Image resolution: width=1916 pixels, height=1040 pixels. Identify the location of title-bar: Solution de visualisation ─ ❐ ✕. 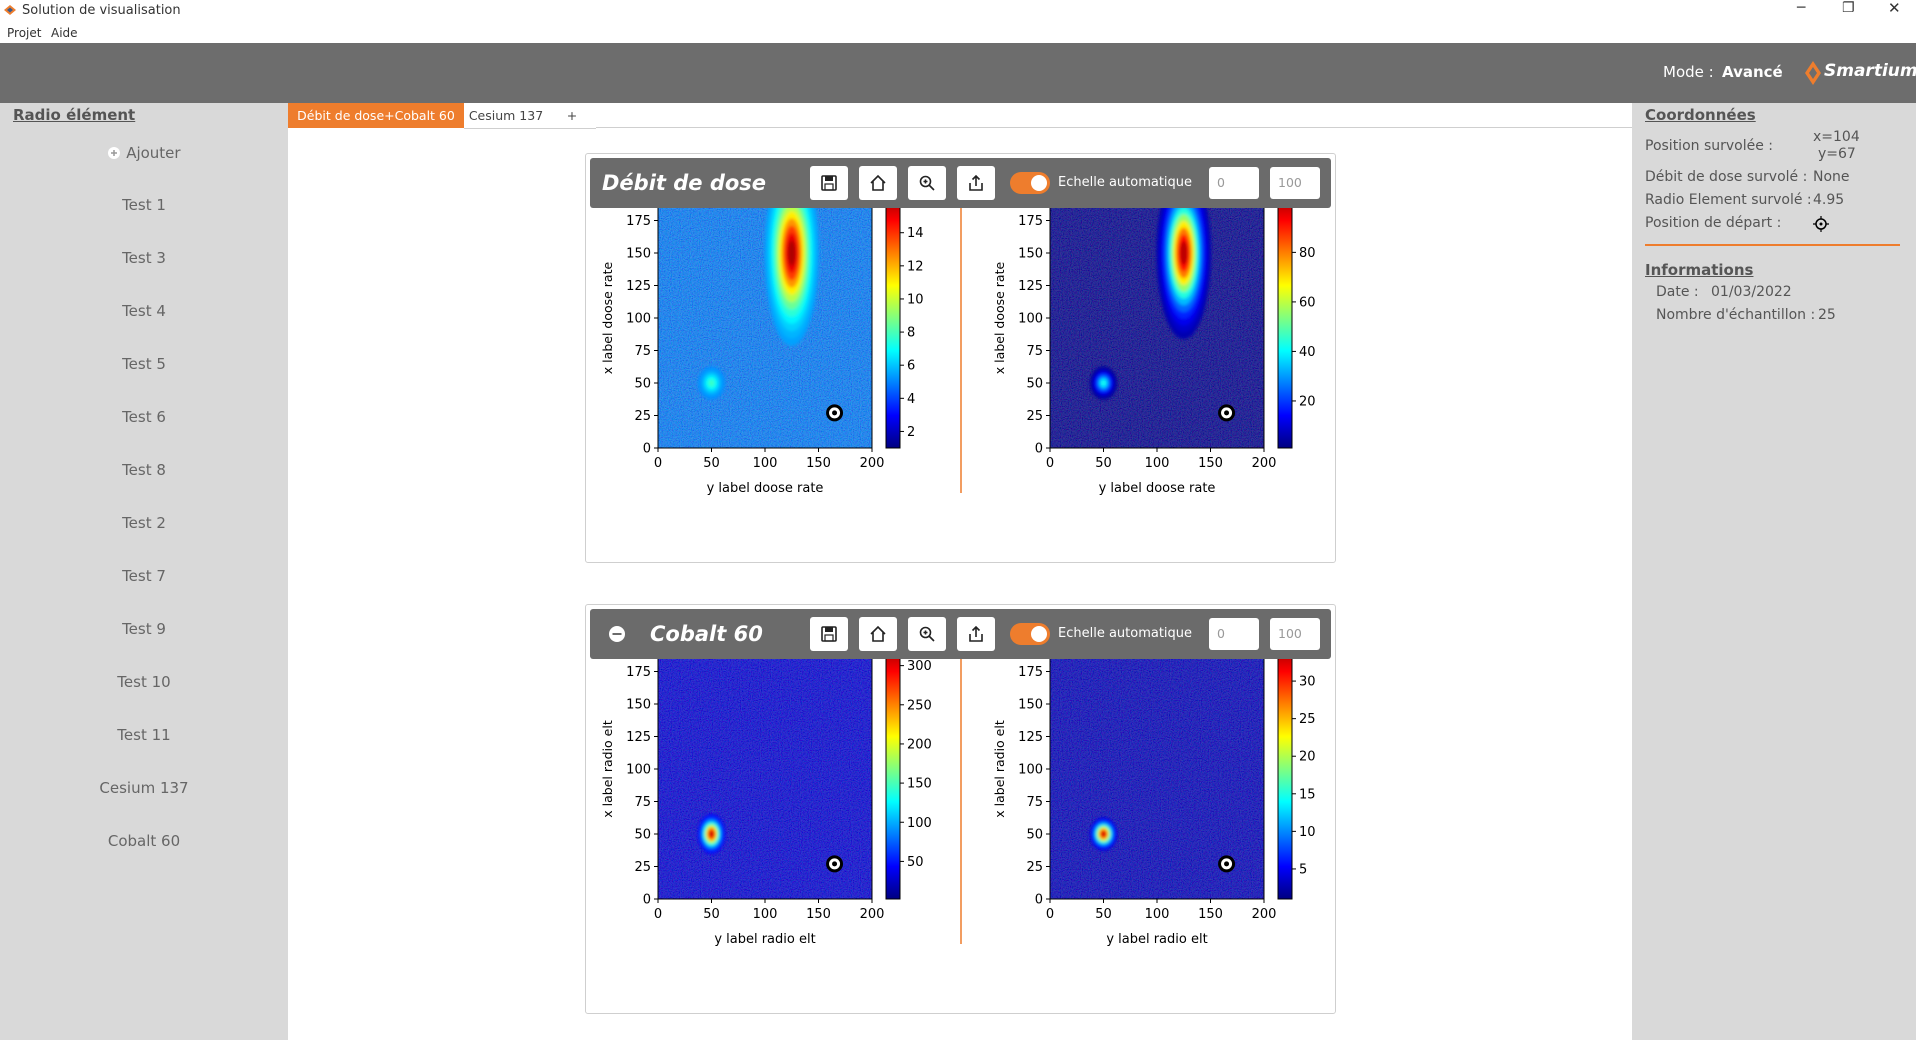
(958, 11).